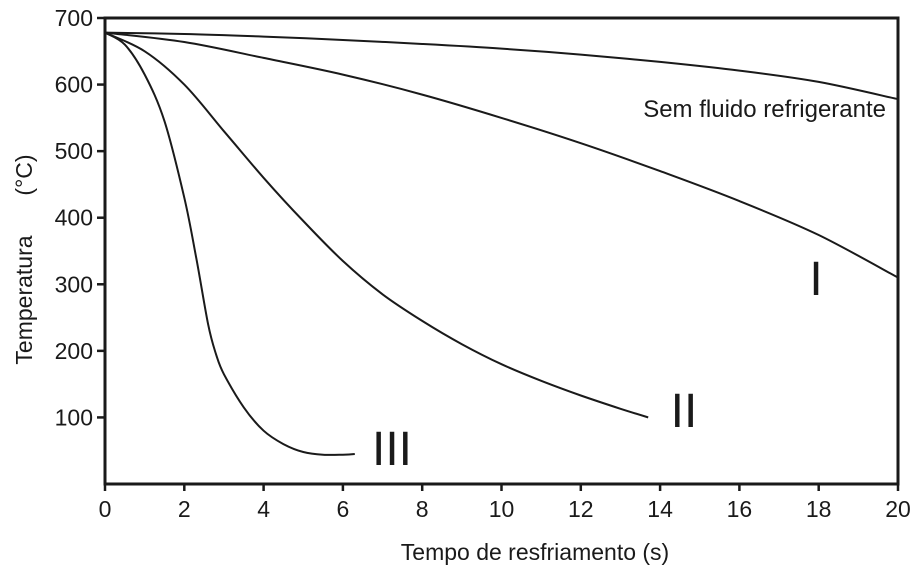 This screenshot has height=574, width=915. I want to click on series-label-III: III, so click(392, 449).